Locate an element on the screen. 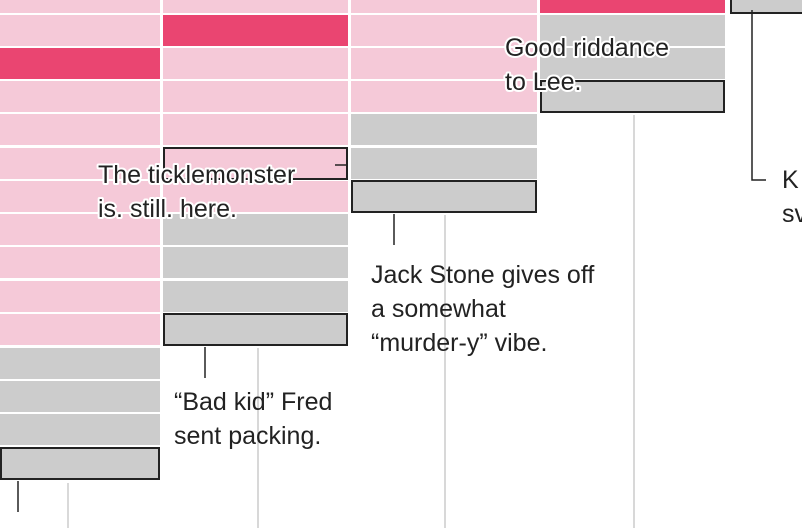  annotation-text: Good riddance is located at coordinates (587, 48).